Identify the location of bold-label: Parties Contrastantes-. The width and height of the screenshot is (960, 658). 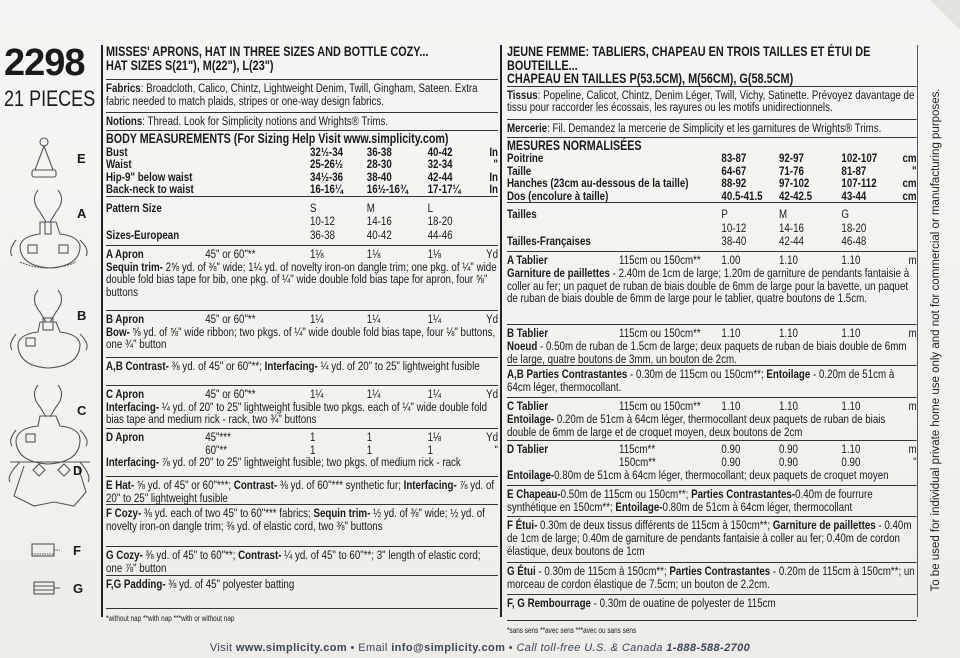
(743, 494).